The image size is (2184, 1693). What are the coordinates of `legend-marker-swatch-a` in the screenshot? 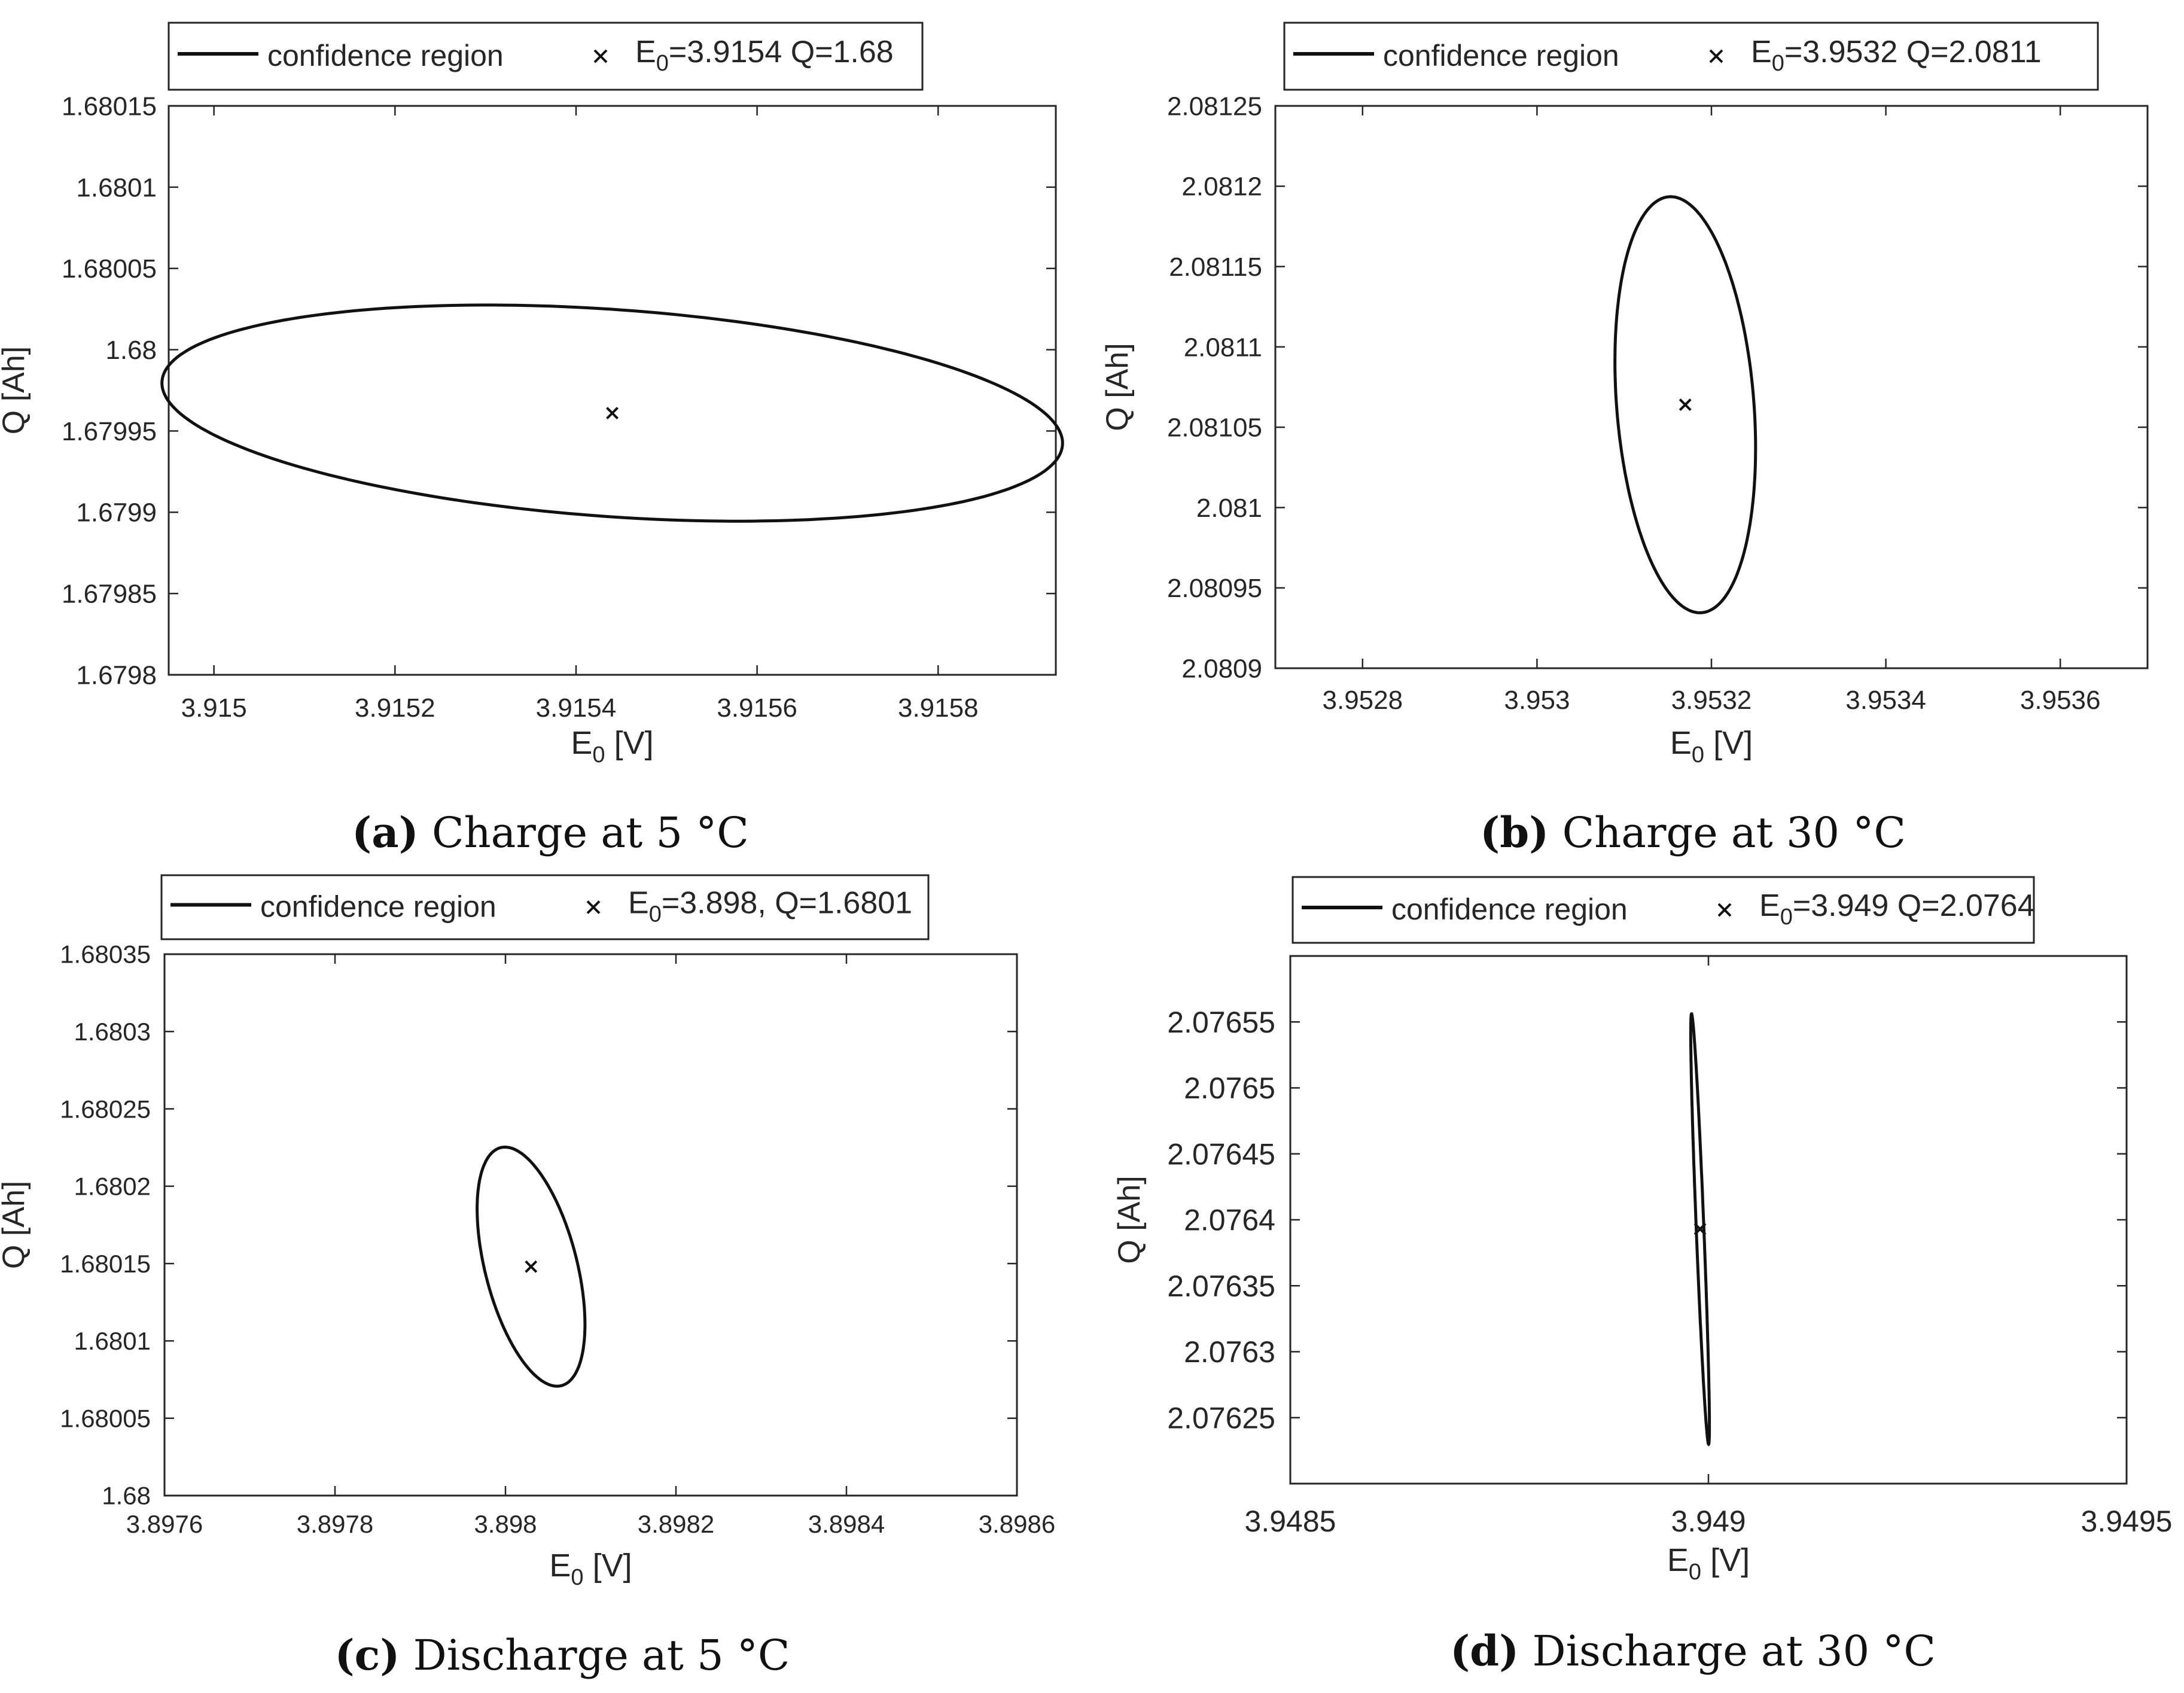 It's located at (600, 56).